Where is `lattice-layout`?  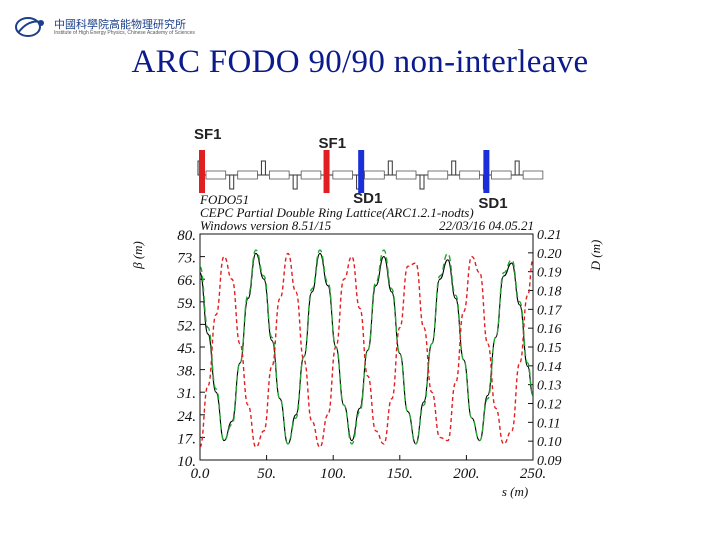
lattice-layout is located at coordinates (370, 175).